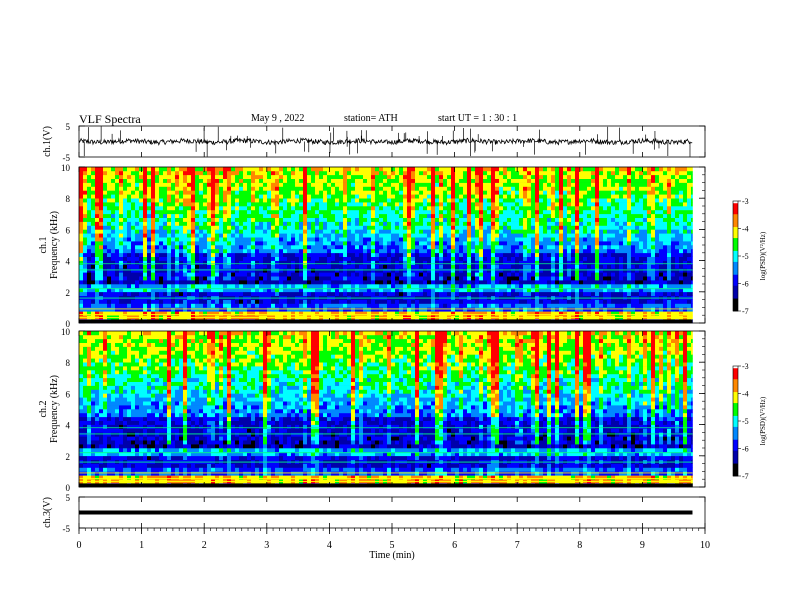 The image size is (792, 612). What do you see at coordinates (385, 141) in the screenshot?
I see `waveform-trace` at bounding box center [385, 141].